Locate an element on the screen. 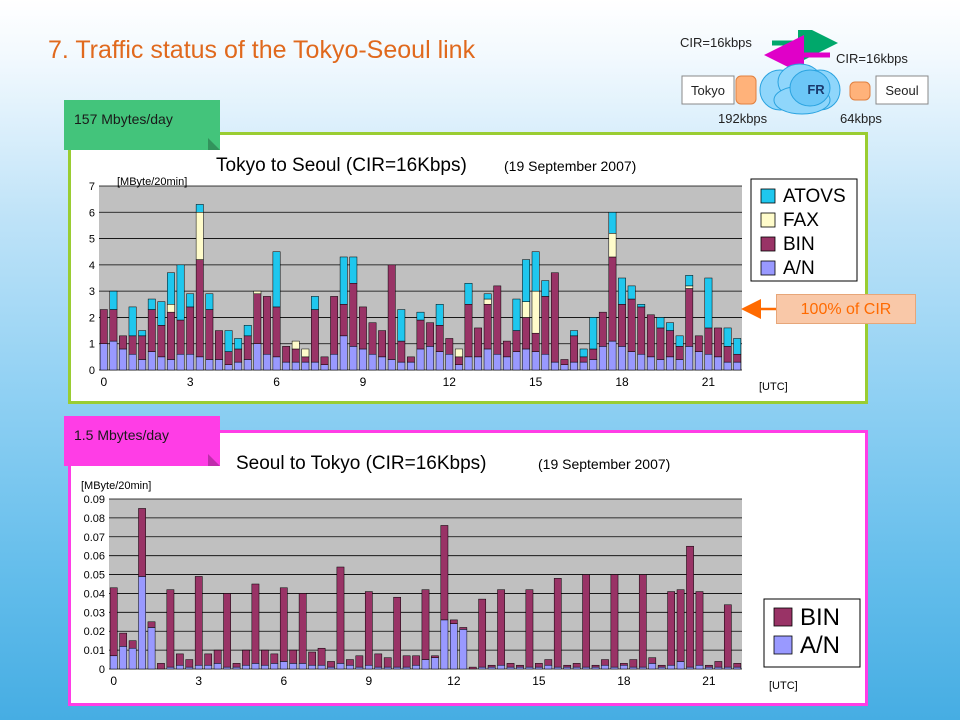  fr-label: FR is located at coordinates (816, 89).